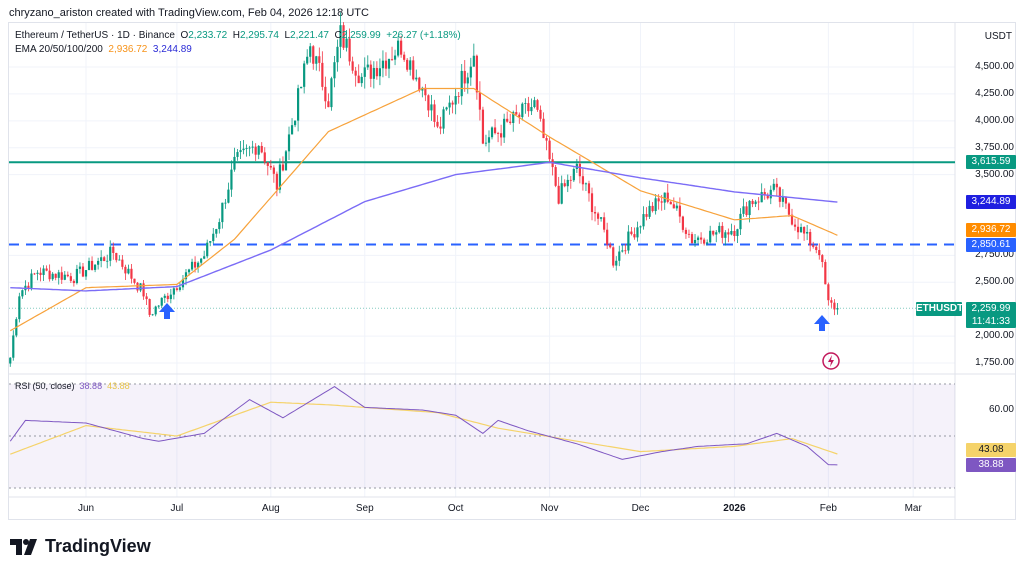 This screenshot has height=572, width=1024. What do you see at coordinates (828, 508) in the screenshot?
I see `time-axis-tick: Feb` at bounding box center [828, 508].